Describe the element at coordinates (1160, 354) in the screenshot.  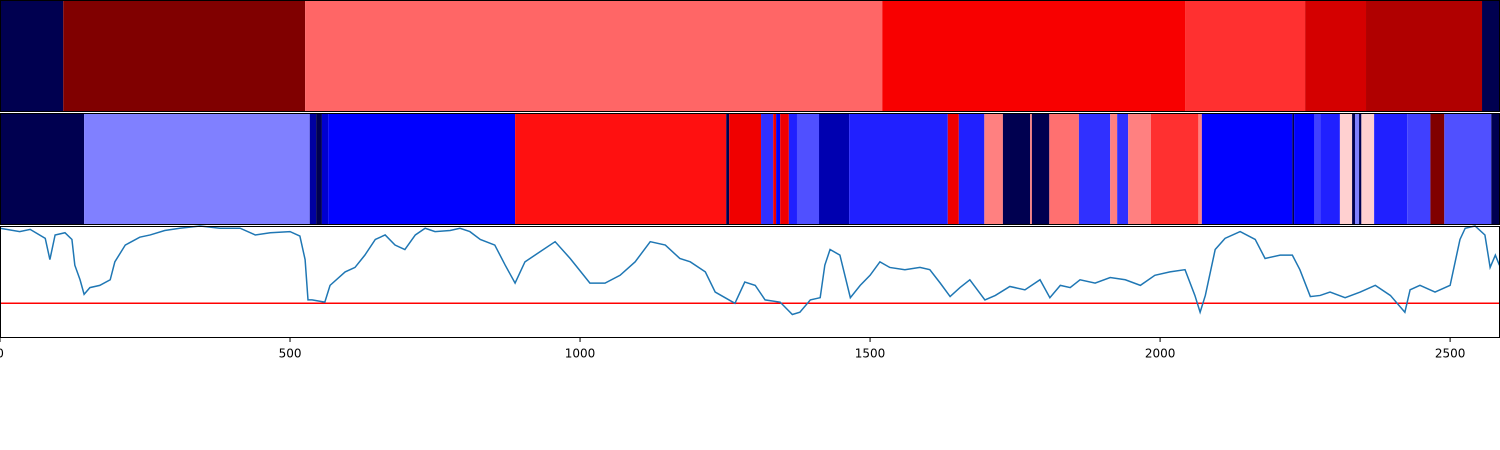
I see `x-tick-label: 2000` at that location.